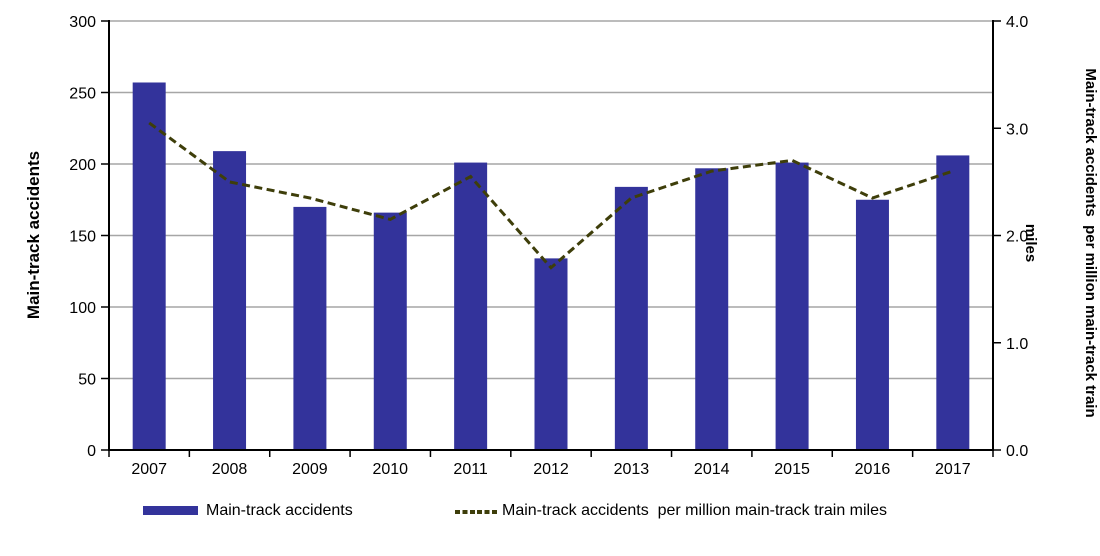 The height and width of the screenshot is (556, 1100). I want to click on bar-2011, so click(471, 306).